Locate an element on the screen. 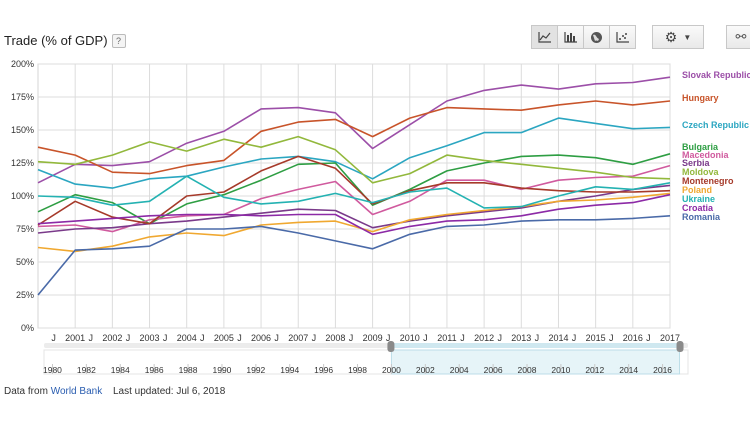  x-tick-label: 2001 is located at coordinates (75, 338).